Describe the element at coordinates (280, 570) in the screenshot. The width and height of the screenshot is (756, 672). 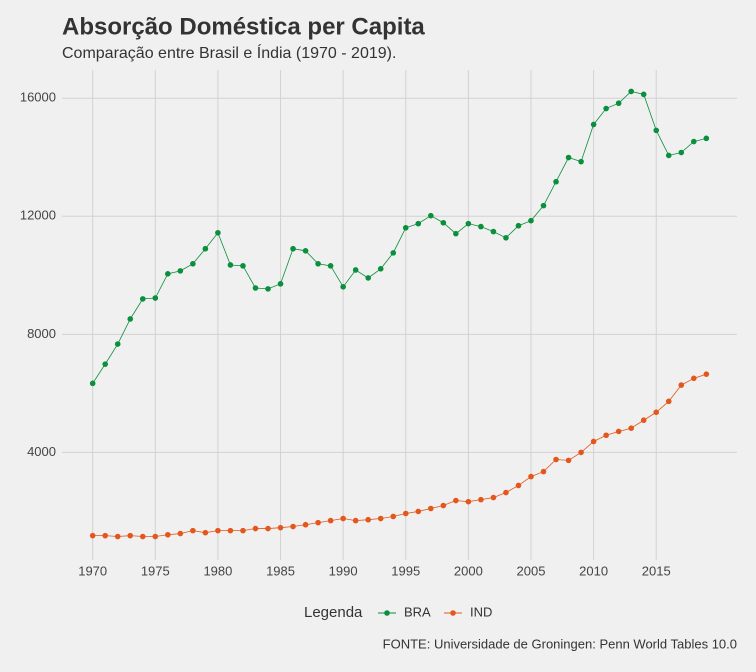
I see `x-tick-label: 1985` at that location.